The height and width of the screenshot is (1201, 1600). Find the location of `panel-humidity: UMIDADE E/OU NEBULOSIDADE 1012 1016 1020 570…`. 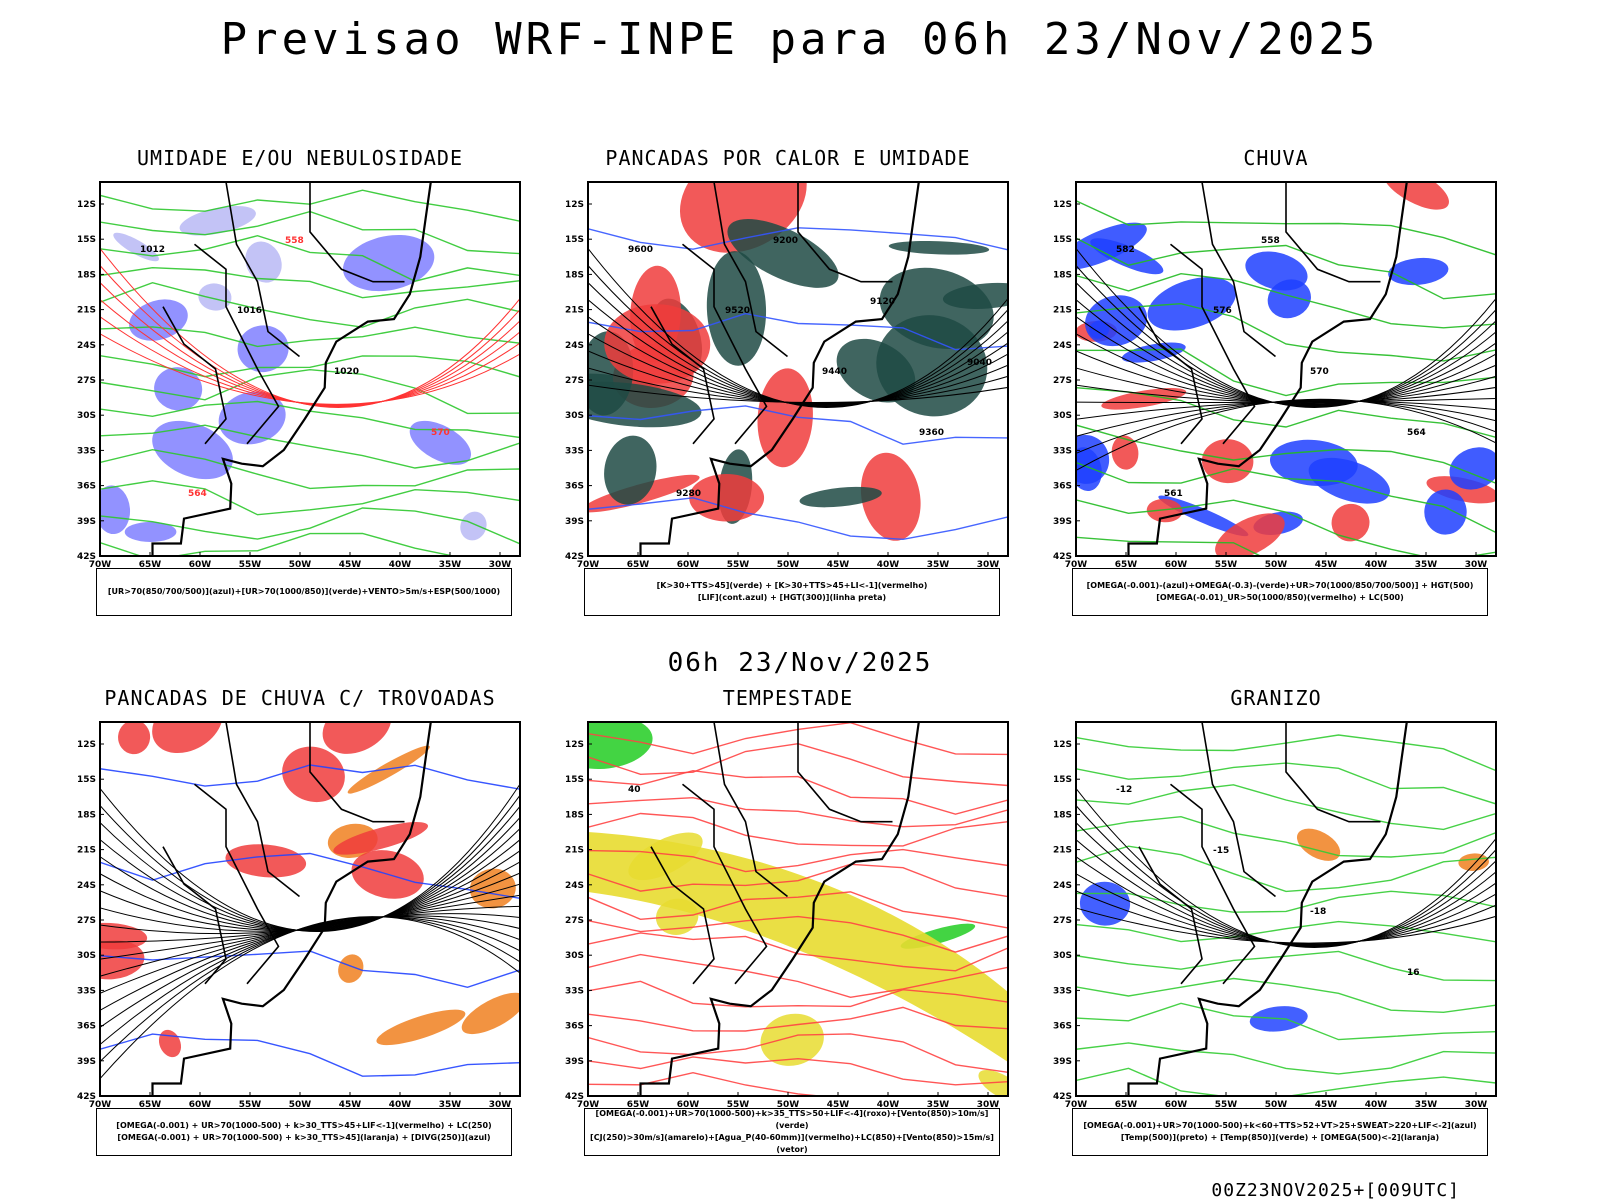

panel-humidity: UMIDADE E/OU NEBULOSIDADE 1012 1016 1020 570… is located at coordinates (300, 396).